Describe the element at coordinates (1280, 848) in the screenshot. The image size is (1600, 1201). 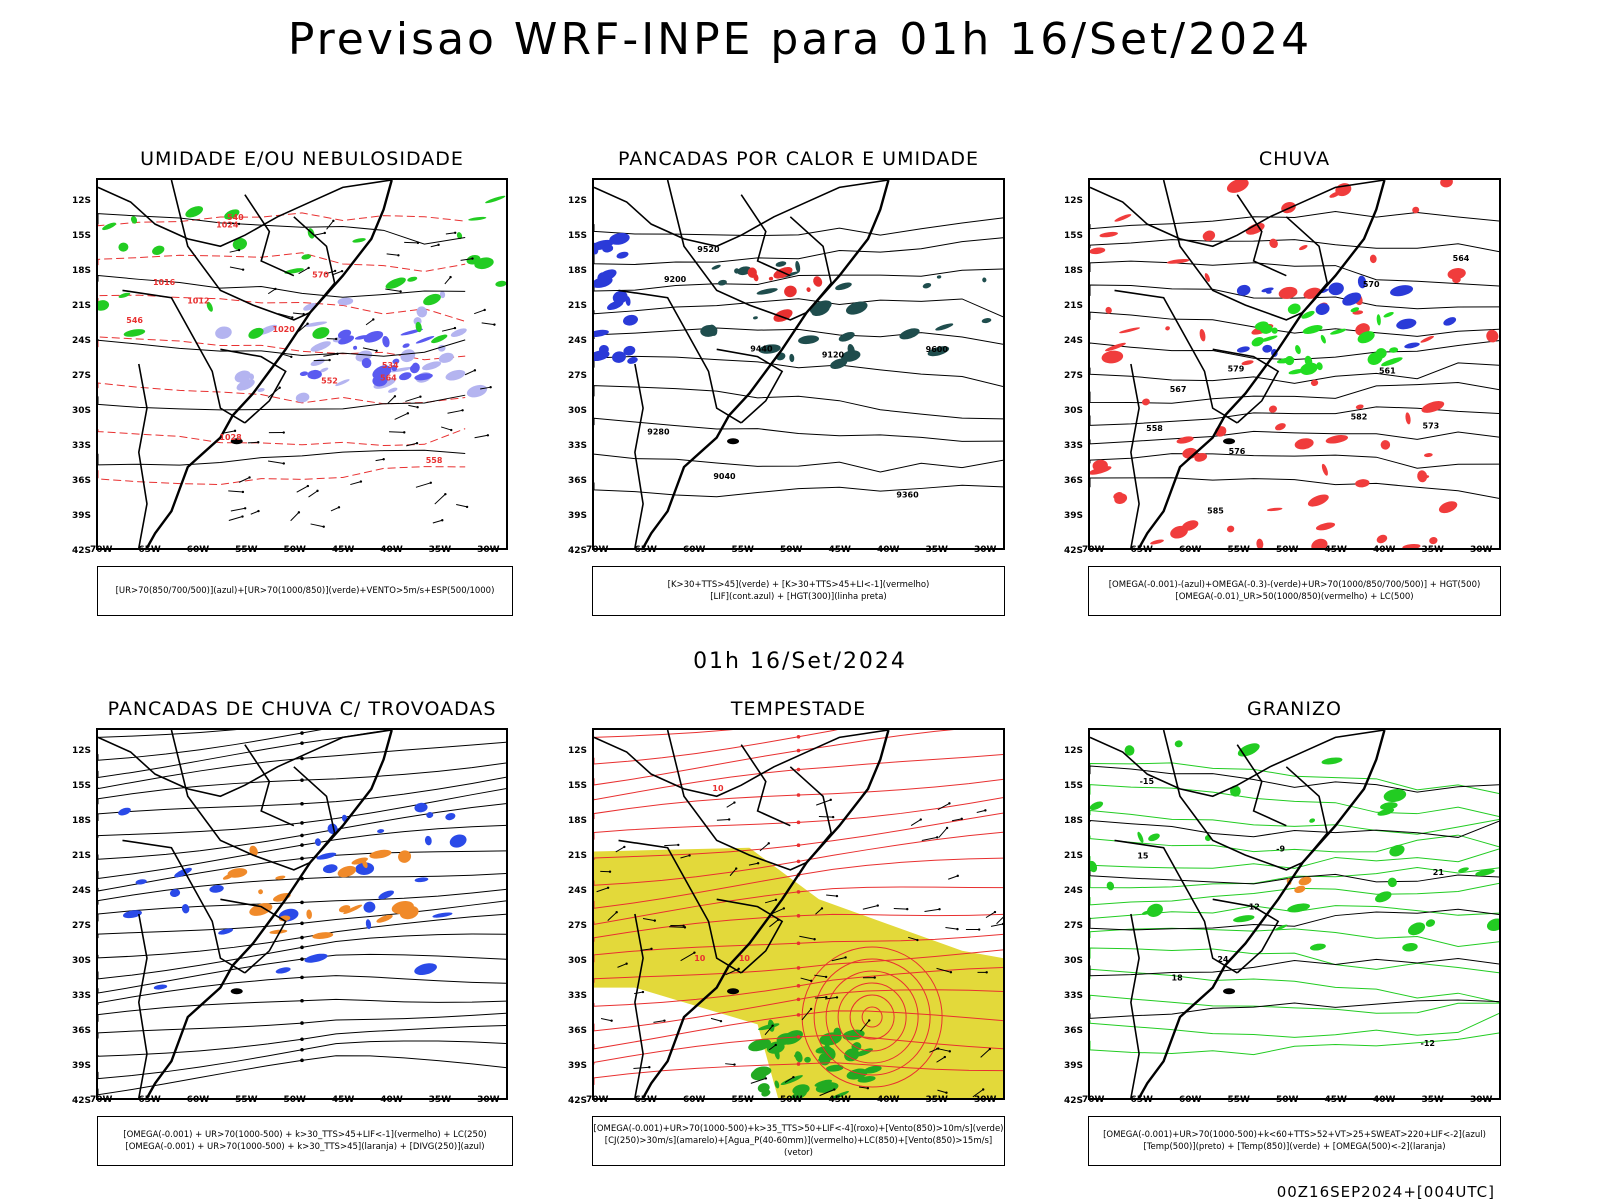
I see `contour-label: -9` at that location.